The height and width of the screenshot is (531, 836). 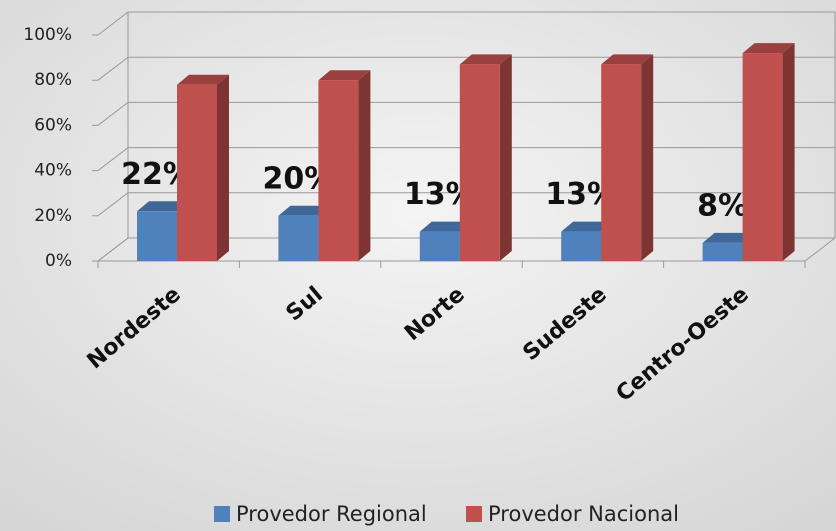 What do you see at coordinates (331, 514) in the screenshot?
I see `legend-label: Provedor Regional` at bounding box center [331, 514].